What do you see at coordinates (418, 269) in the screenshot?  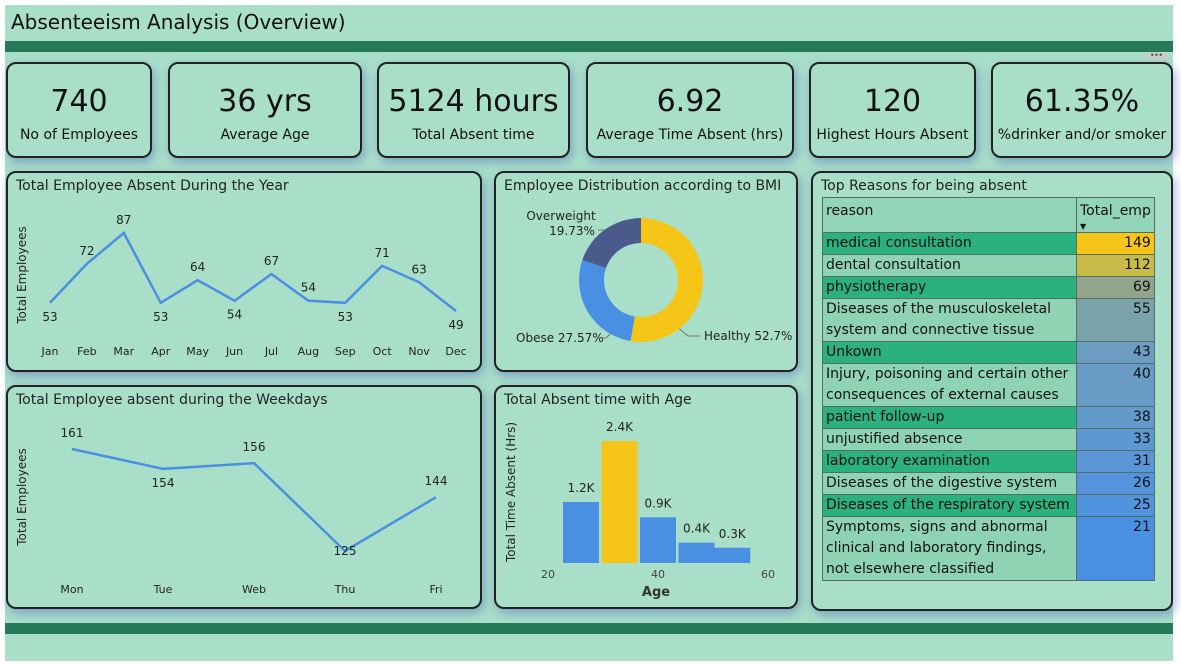 I see `data-label: 63` at bounding box center [418, 269].